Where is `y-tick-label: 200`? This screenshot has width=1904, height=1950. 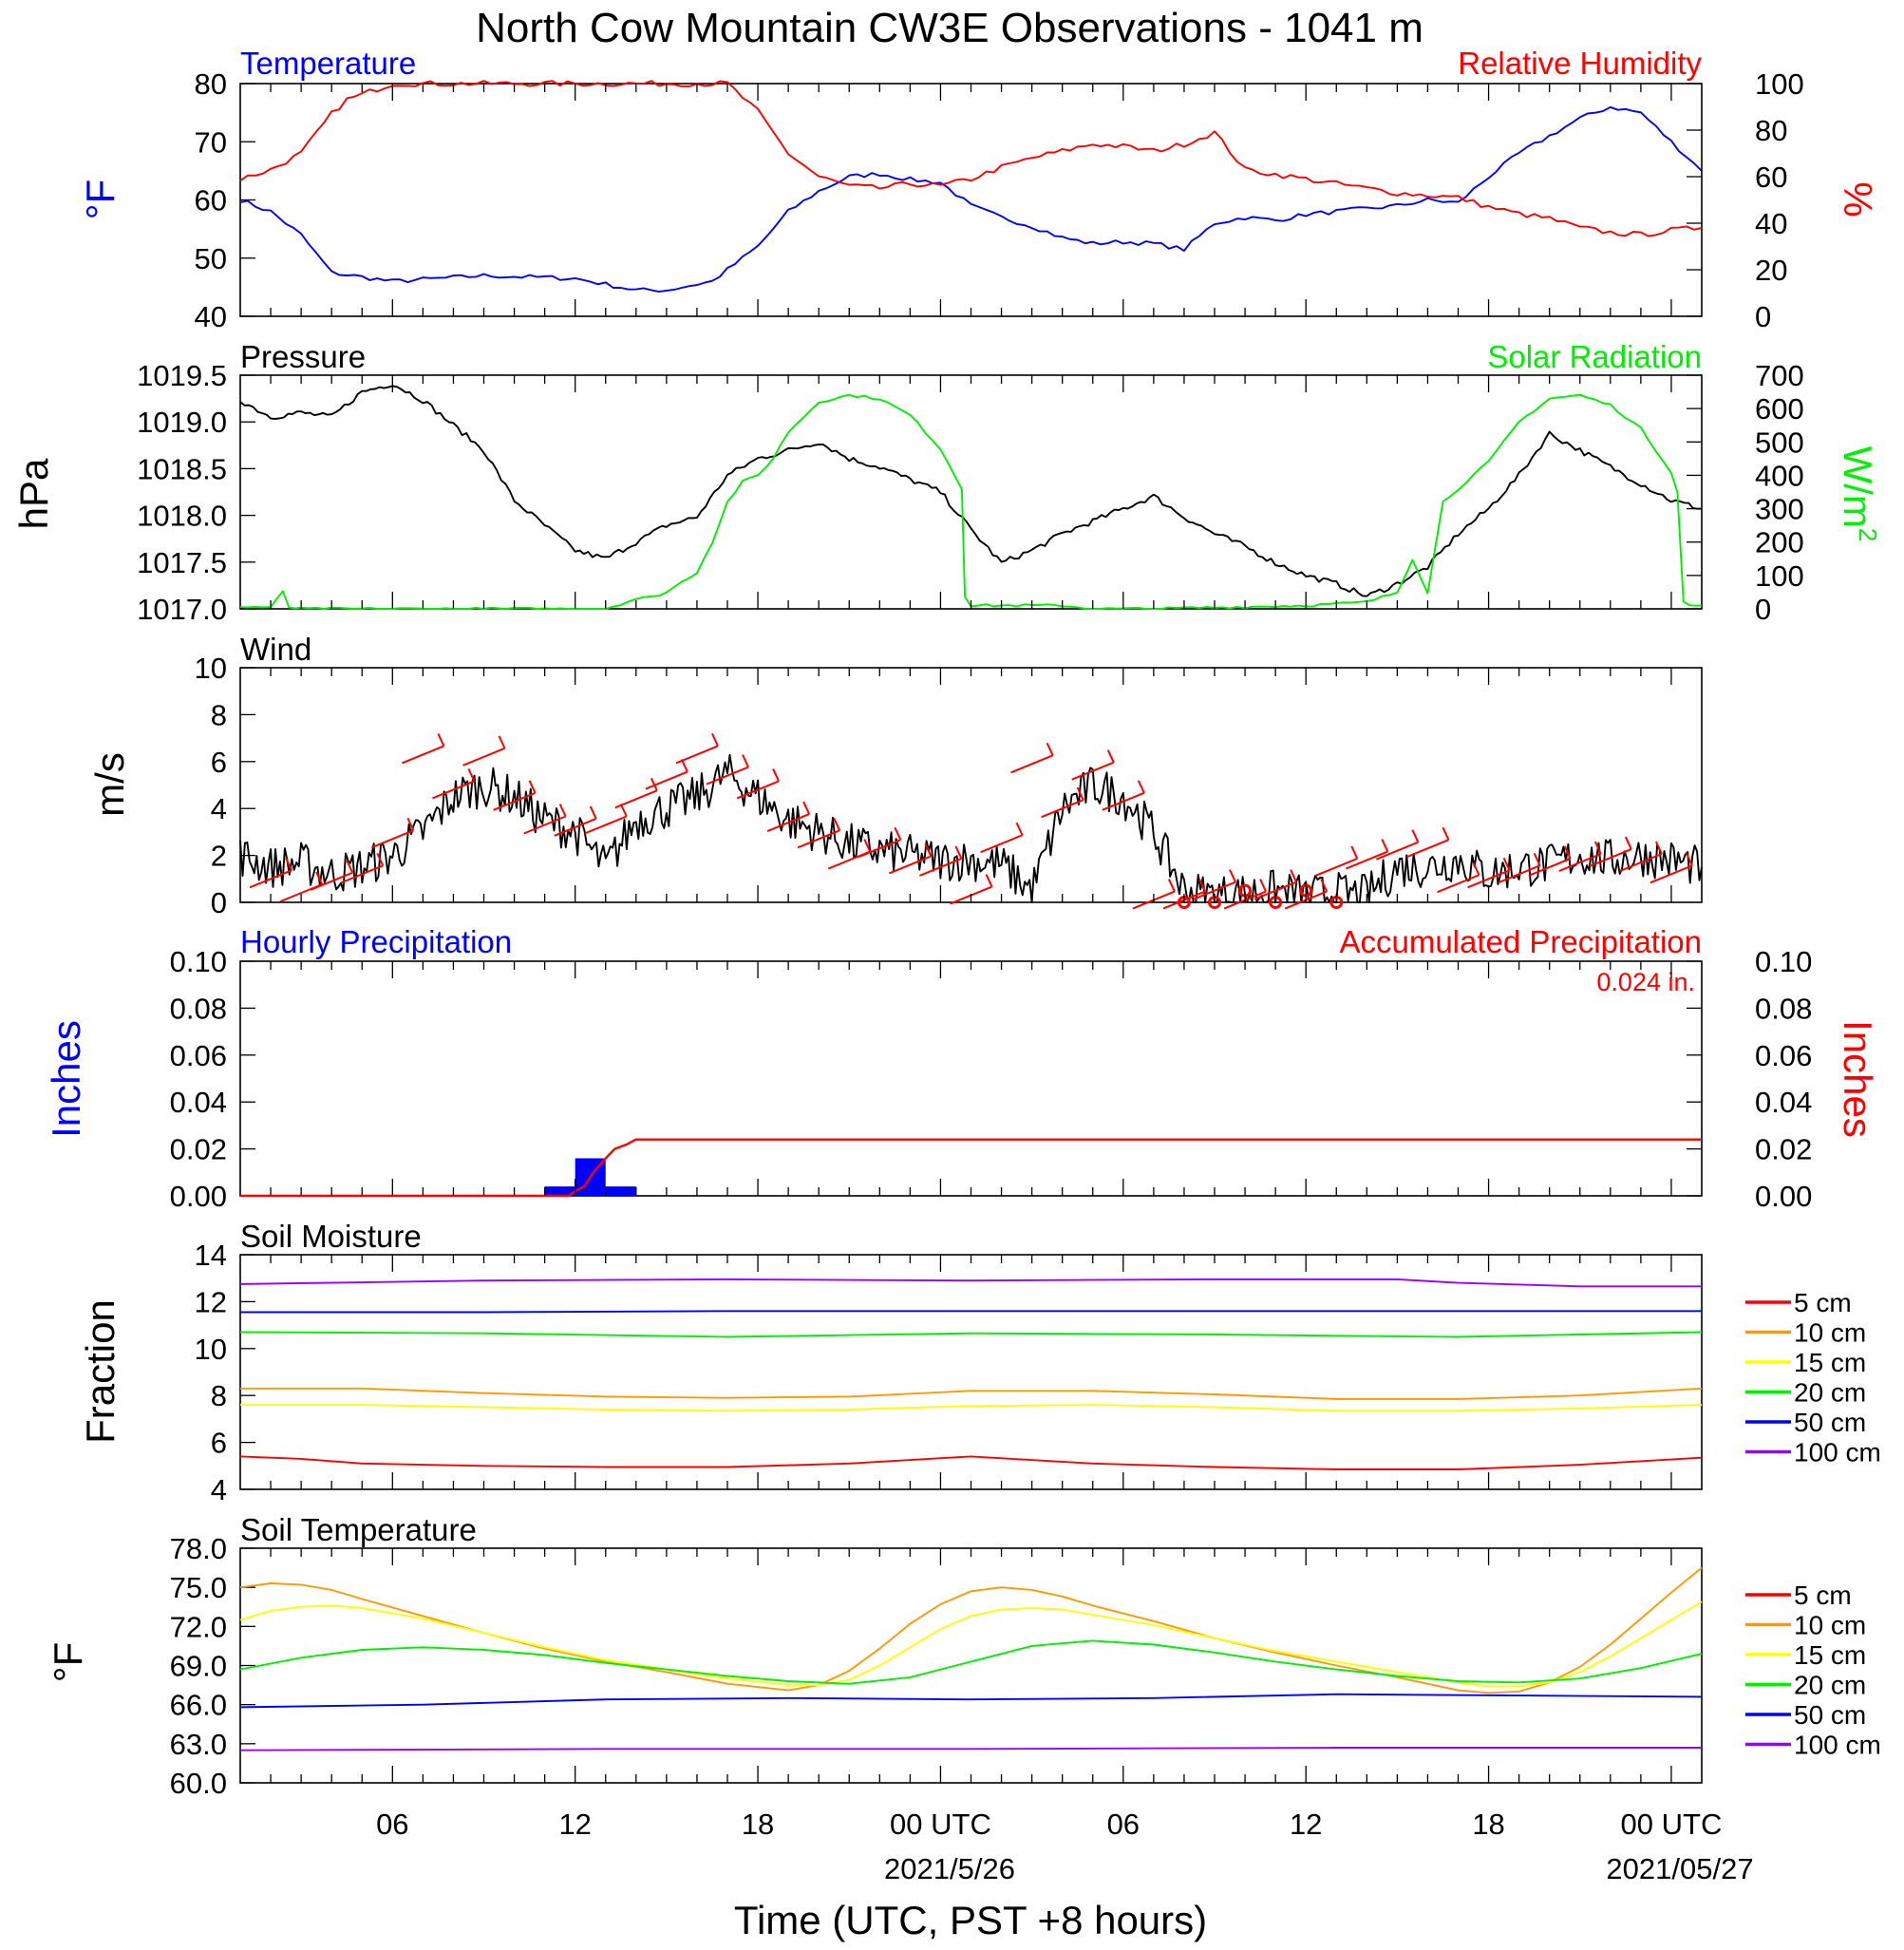 y-tick-label: 200 is located at coordinates (1780, 542).